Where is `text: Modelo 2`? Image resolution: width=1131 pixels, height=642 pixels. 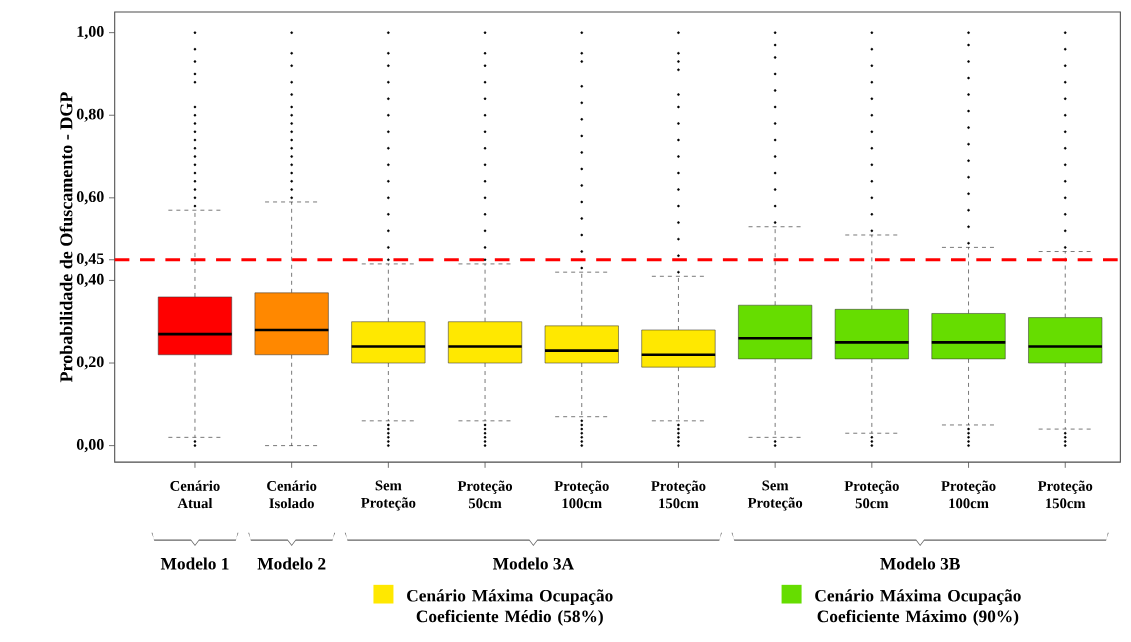
text: Modelo 2 is located at coordinates (291, 563).